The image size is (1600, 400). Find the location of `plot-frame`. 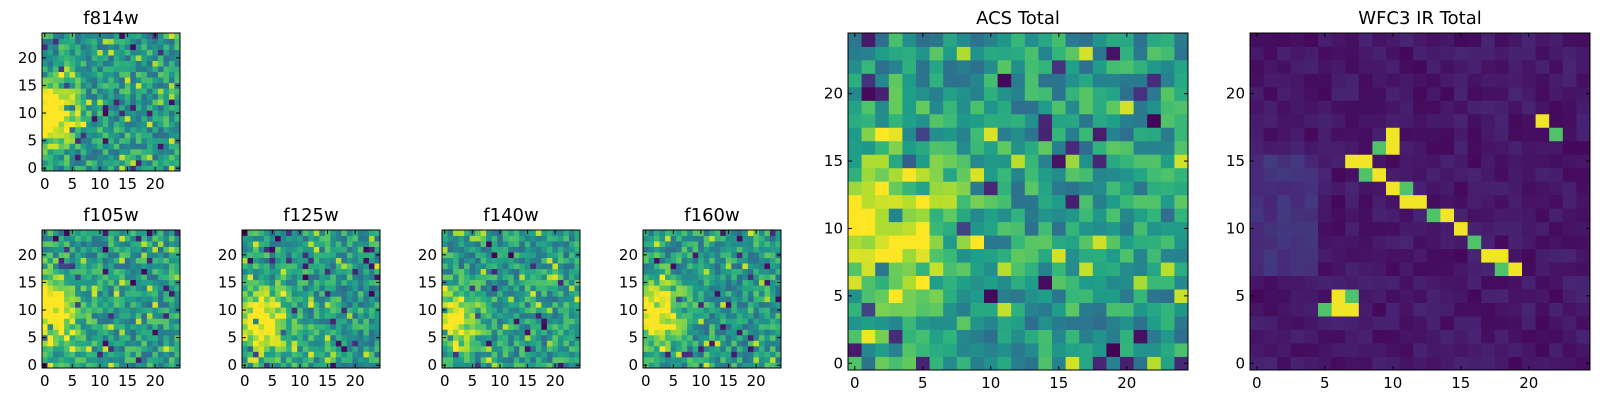

plot-frame is located at coordinates (111, 102).